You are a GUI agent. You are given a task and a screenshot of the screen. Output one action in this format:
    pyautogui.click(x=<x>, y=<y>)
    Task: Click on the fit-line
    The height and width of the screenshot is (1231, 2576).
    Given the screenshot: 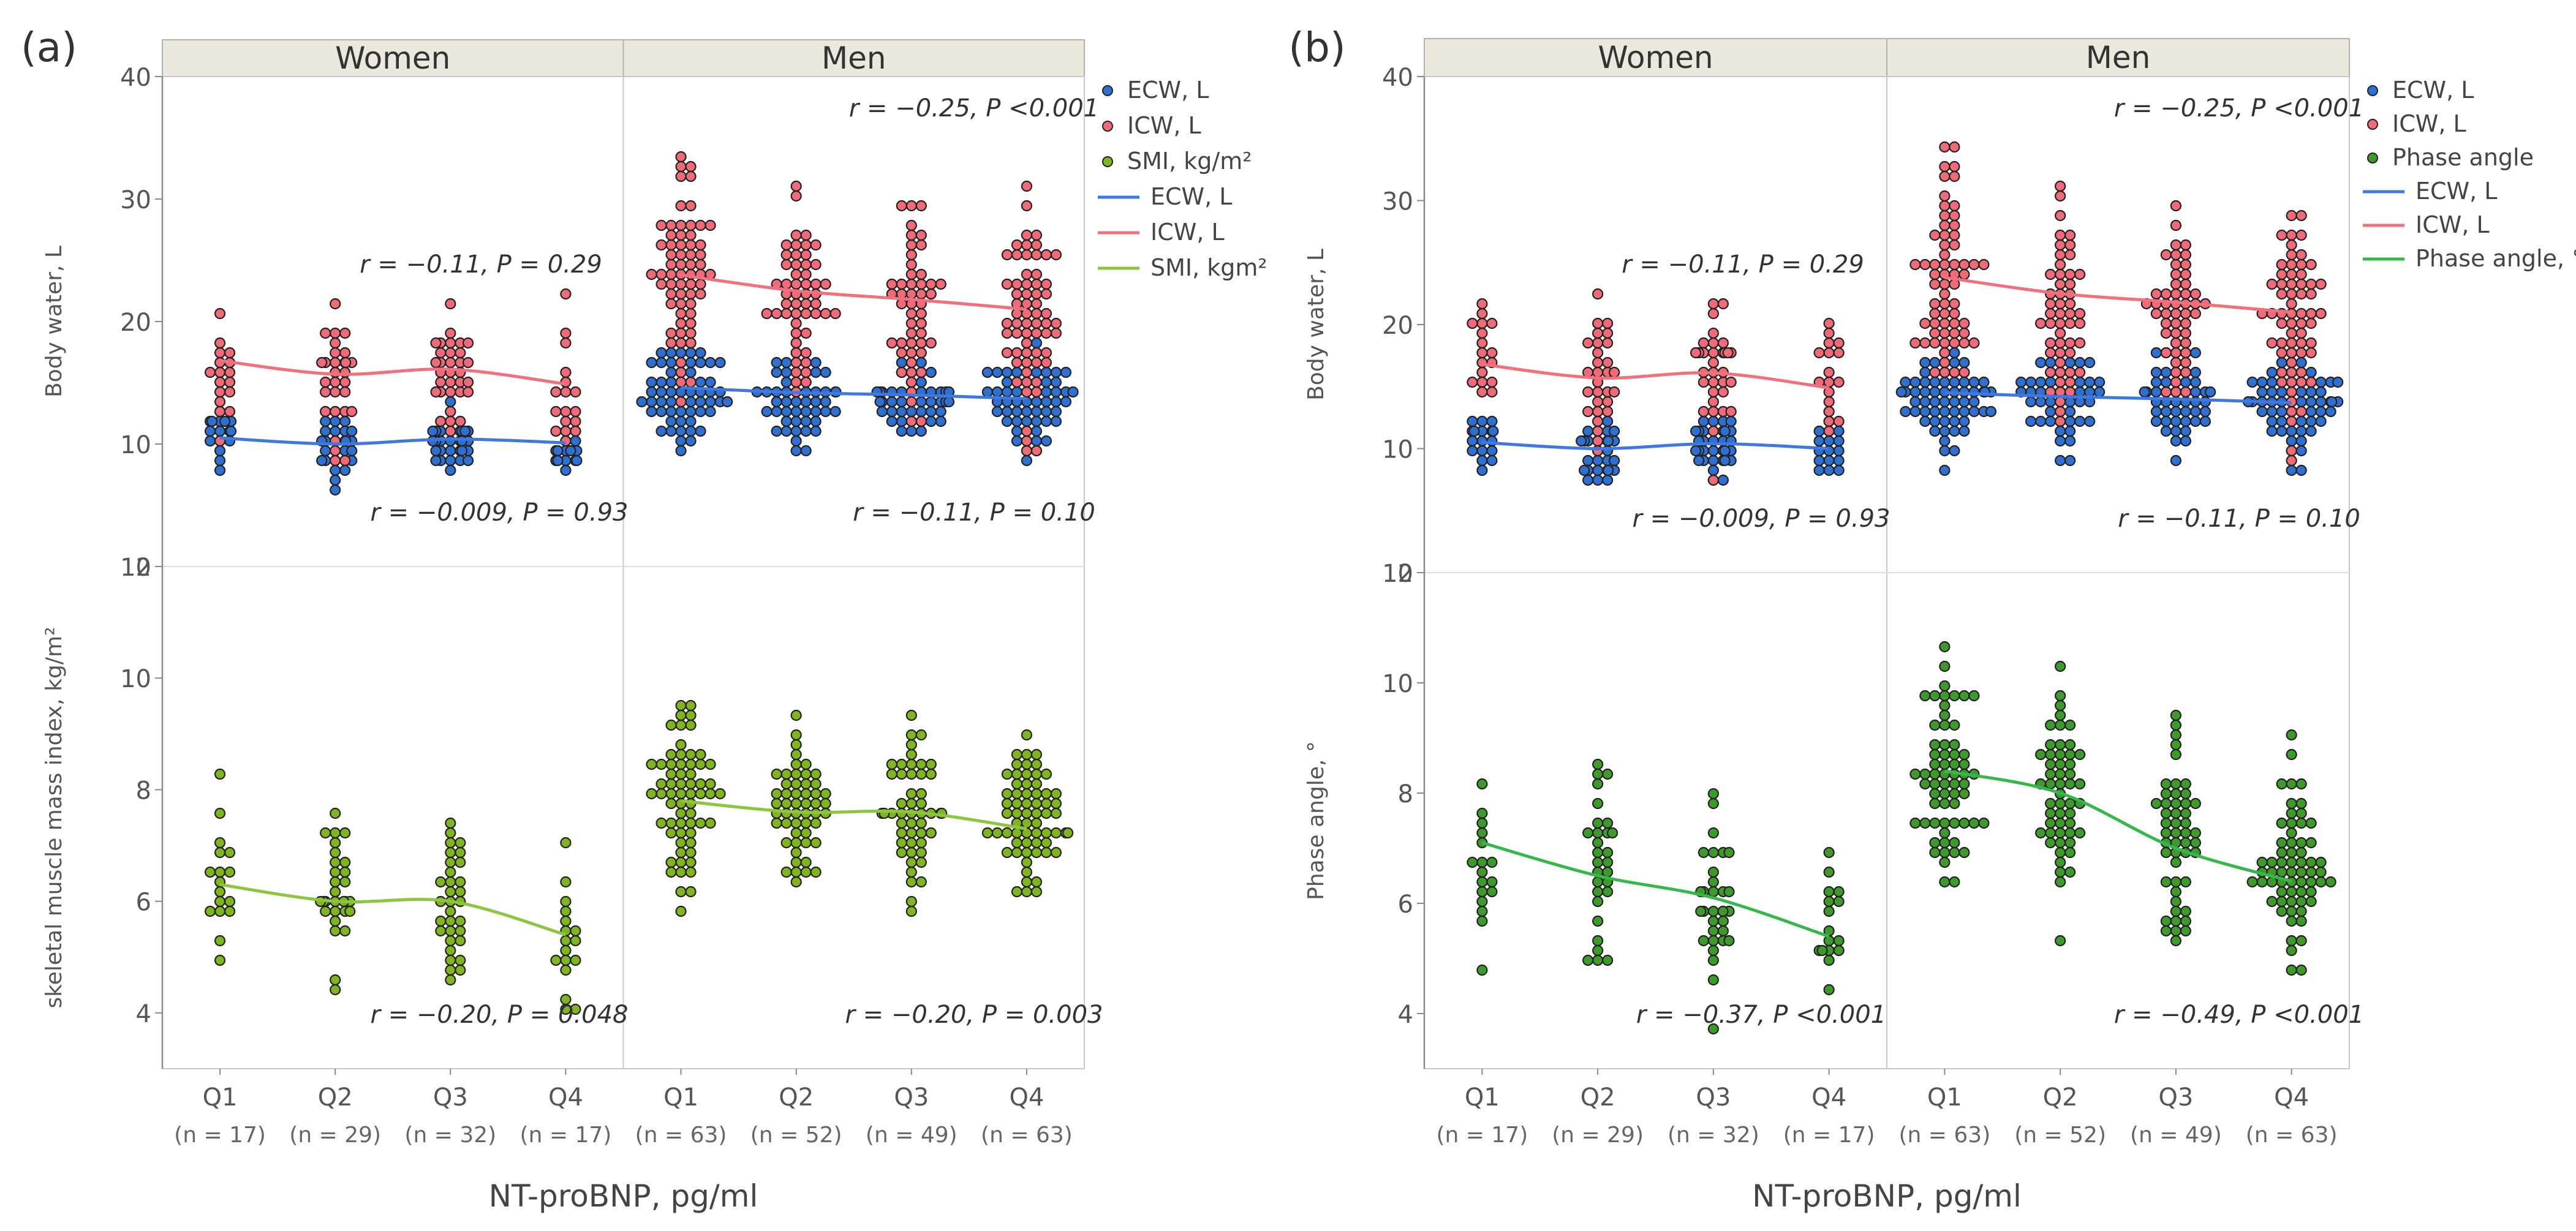 What is the action you would take?
    pyautogui.click(x=2118, y=398)
    